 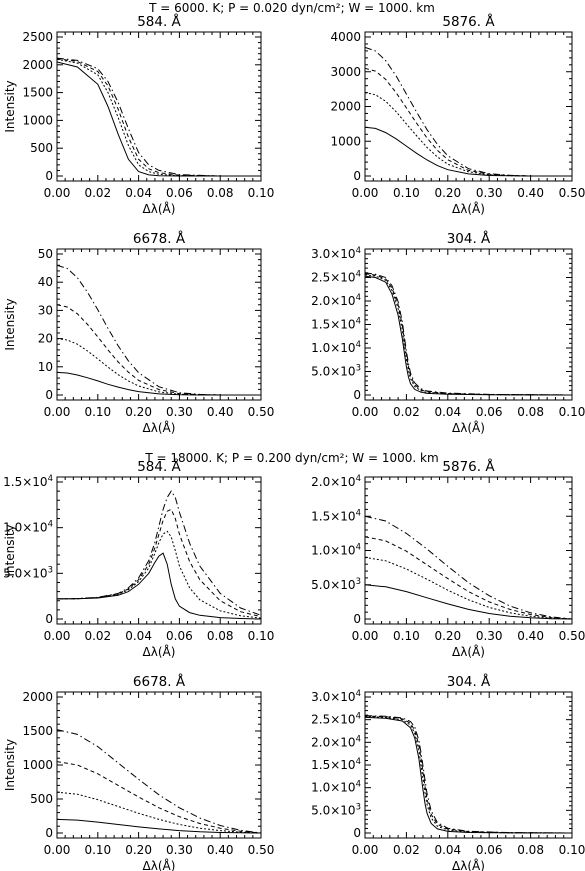 What do you see at coordinates (345, 107) in the screenshot?
I see `y-tick-label: 2000` at bounding box center [345, 107].